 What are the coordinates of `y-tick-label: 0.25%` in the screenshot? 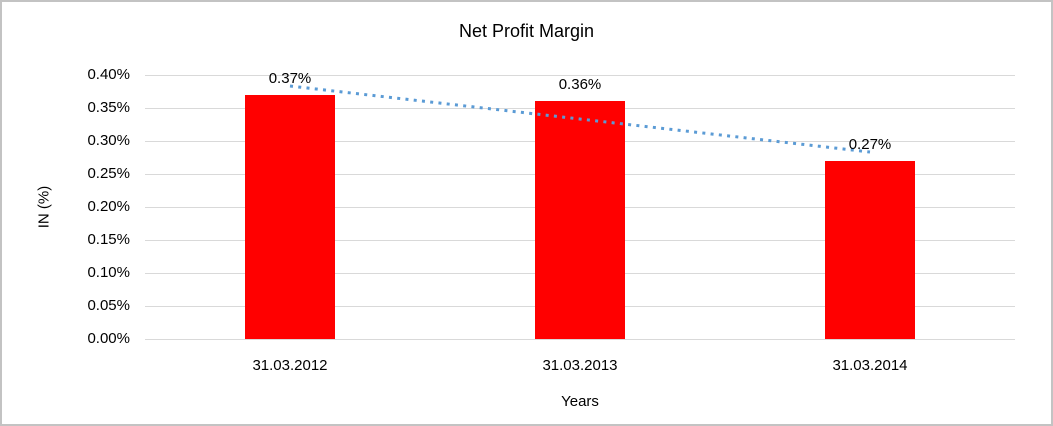 It's located at (108, 173).